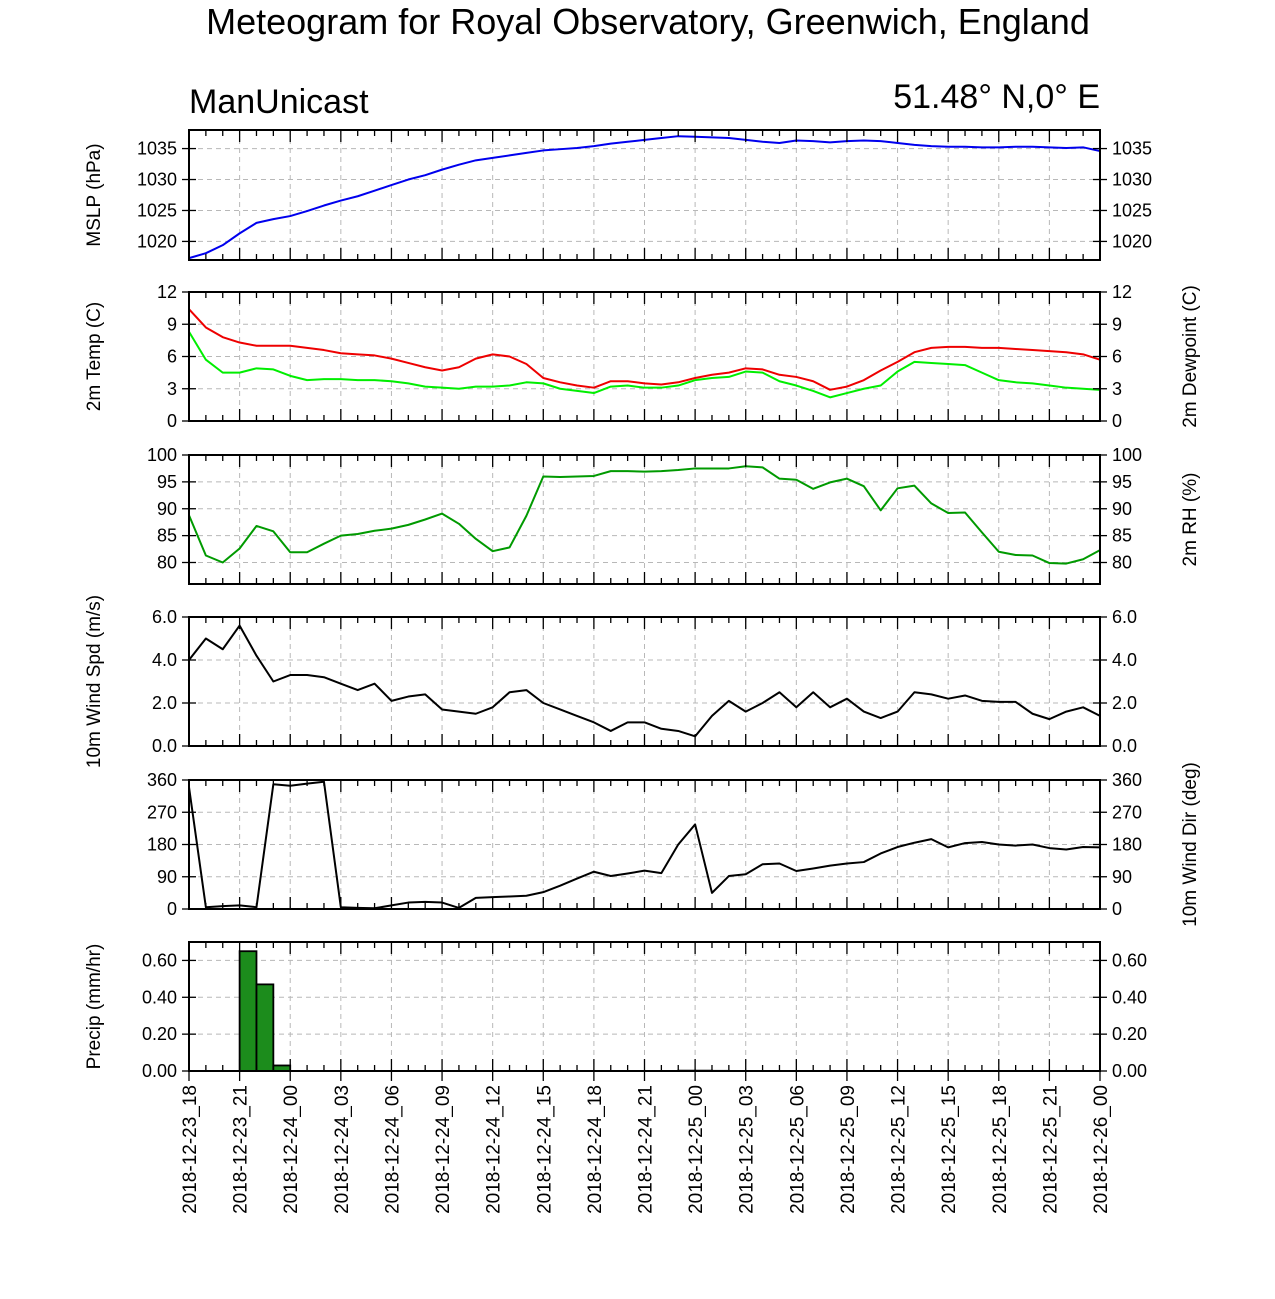 This screenshot has width=1275, height=1299. What do you see at coordinates (190, 1149) in the screenshot?
I see `x-tick-label: 2018-12-23_18` at bounding box center [190, 1149].